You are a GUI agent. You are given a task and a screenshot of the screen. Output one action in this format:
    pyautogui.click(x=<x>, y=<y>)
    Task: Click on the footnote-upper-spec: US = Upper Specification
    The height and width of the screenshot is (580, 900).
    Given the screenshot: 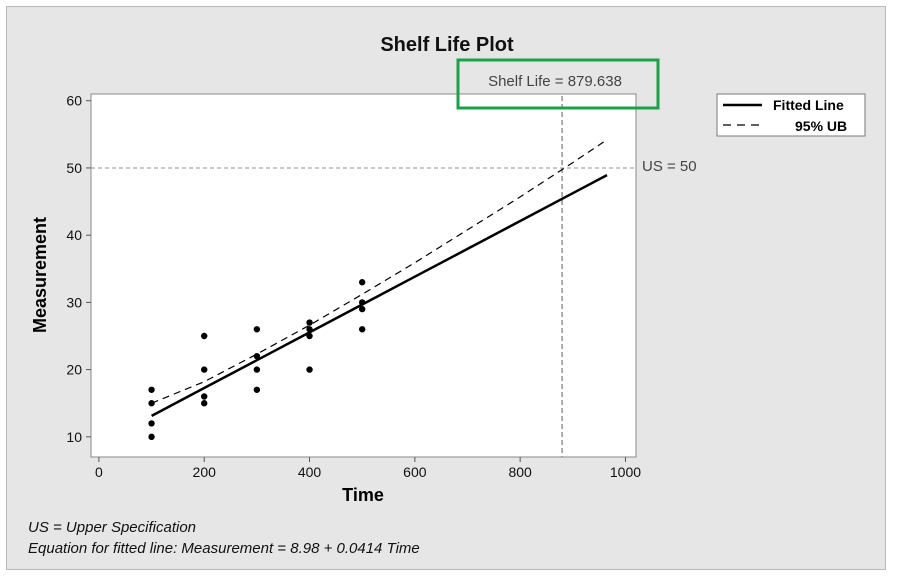 What is the action you would take?
    pyautogui.click(x=112, y=527)
    